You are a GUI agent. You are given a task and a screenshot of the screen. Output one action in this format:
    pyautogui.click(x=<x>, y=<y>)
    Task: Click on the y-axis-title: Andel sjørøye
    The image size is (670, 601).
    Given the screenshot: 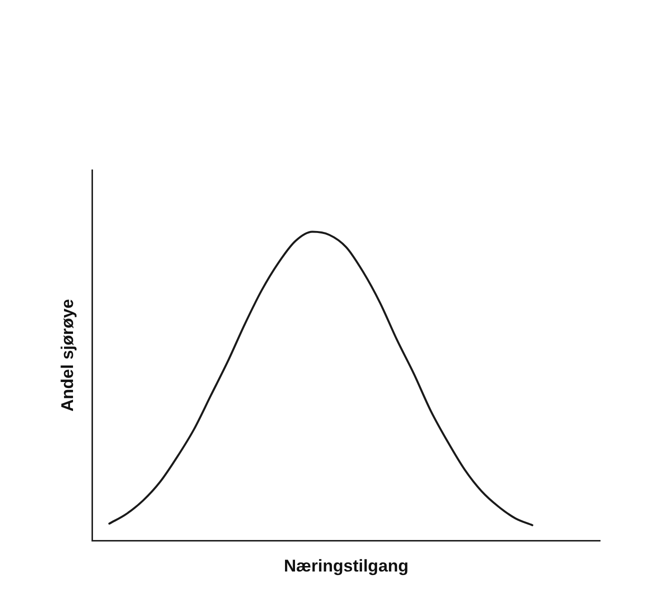 What is the action you would take?
    pyautogui.click(x=67, y=355)
    